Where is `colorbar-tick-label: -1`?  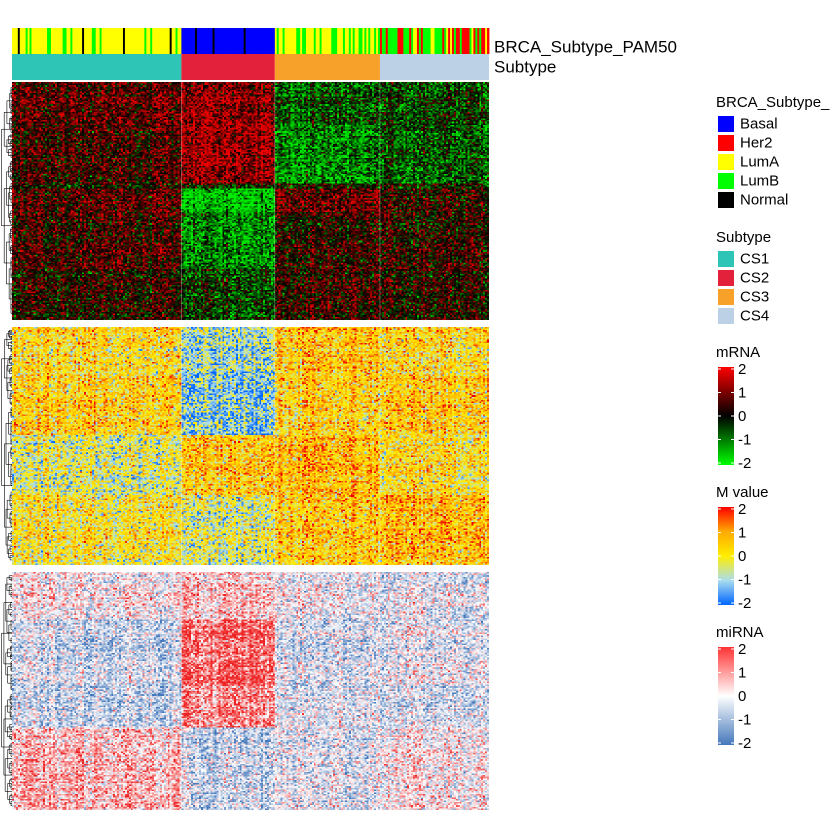
colorbar-tick-label: -1 is located at coordinates (744, 439).